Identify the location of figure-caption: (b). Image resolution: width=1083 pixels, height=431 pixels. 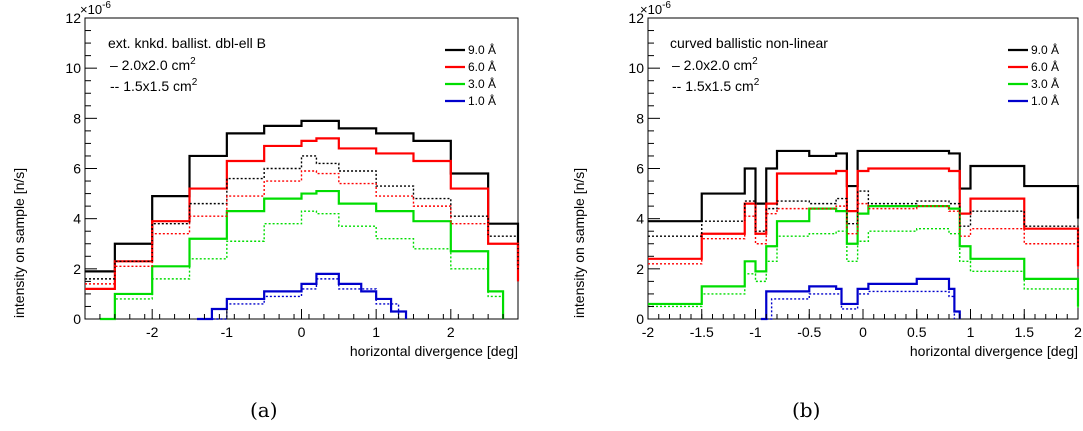
(806, 410).